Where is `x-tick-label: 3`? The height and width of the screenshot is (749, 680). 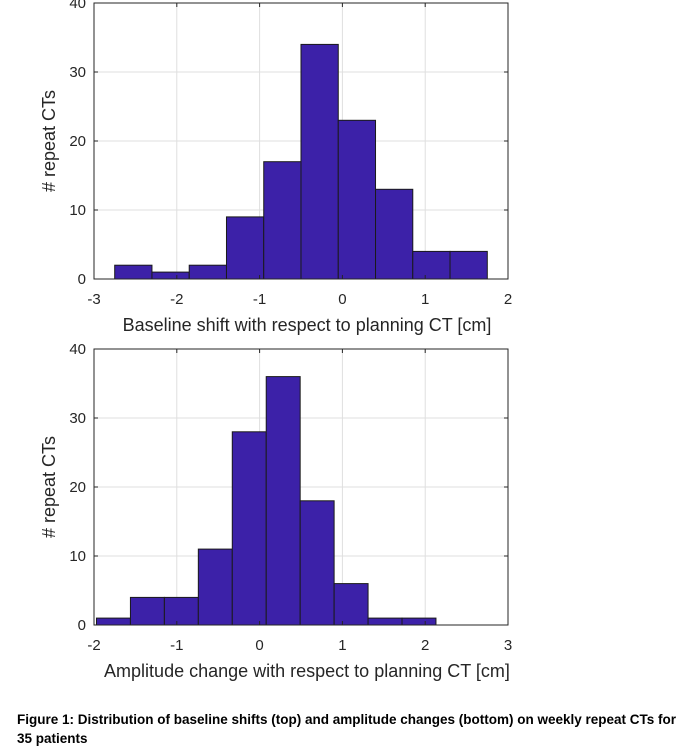
x-tick-label: 3 is located at coordinates (508, 645).